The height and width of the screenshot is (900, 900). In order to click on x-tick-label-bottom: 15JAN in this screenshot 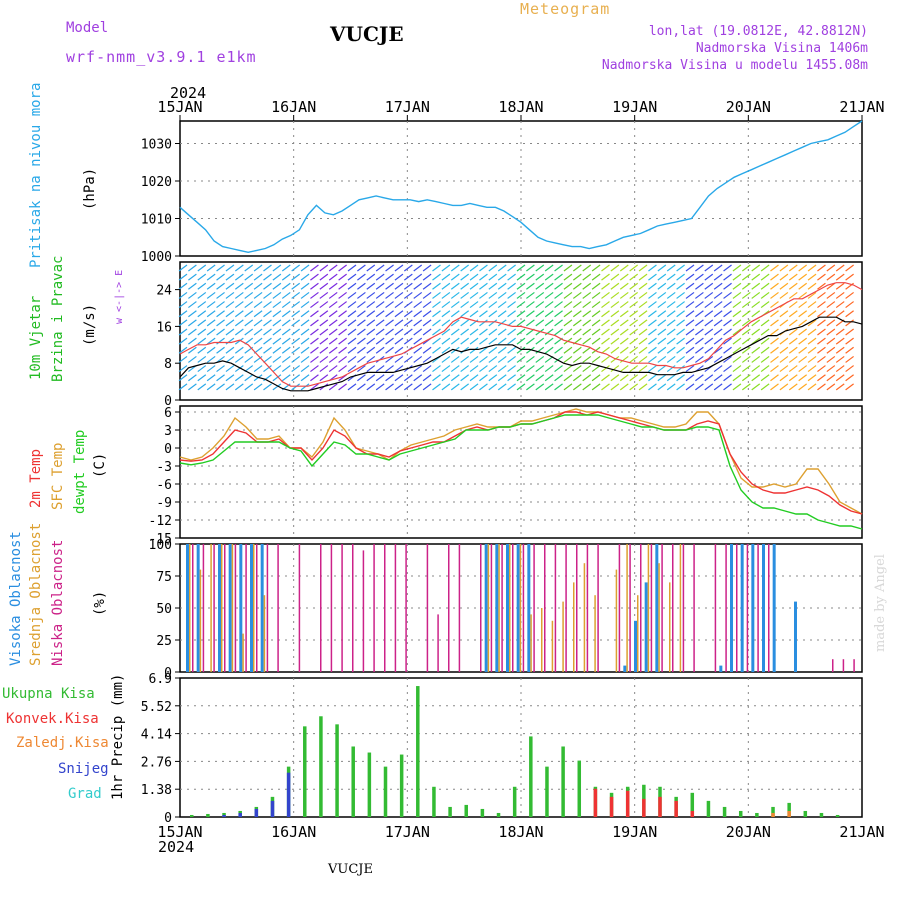, I will do `click(179, 832)`.